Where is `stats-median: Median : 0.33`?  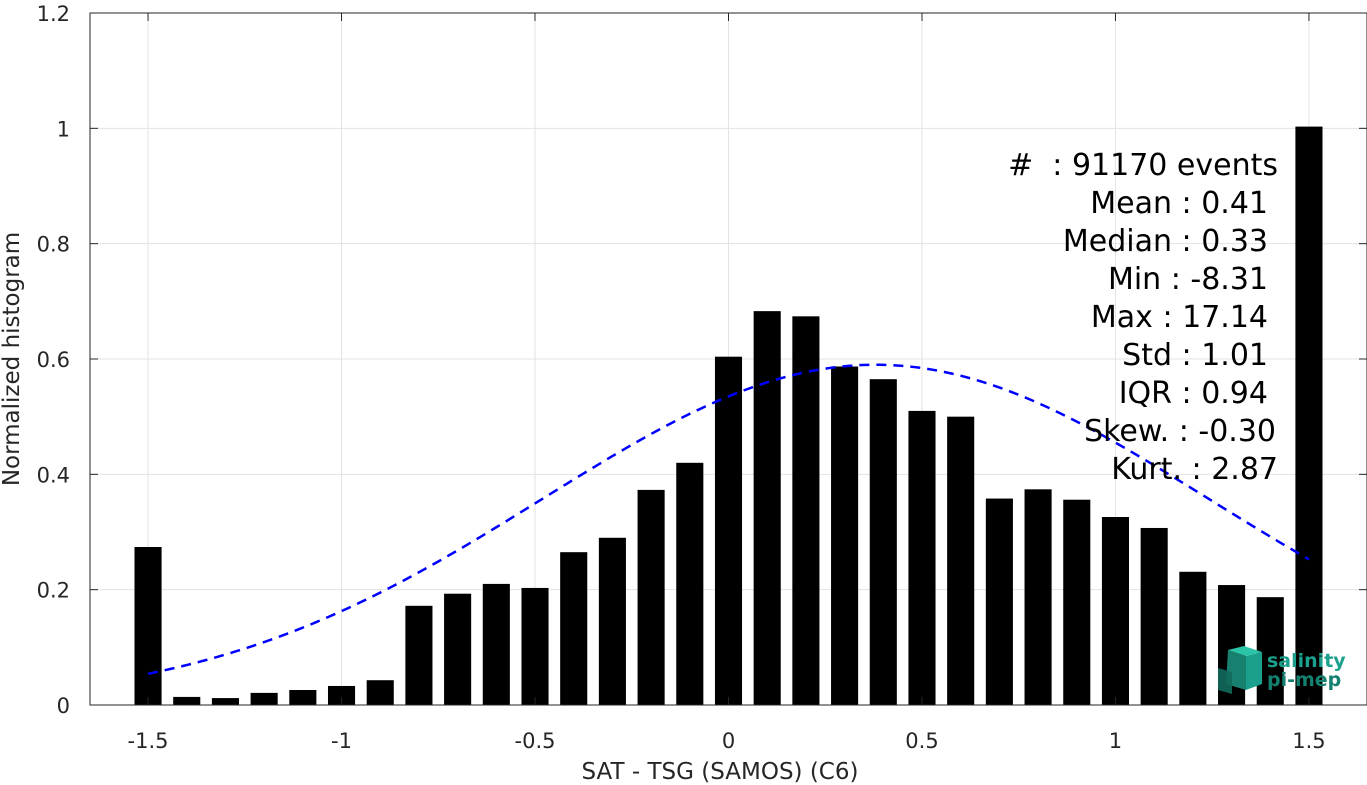
stats-median: Median : 0.33 is located at coordinates (1165, 241).